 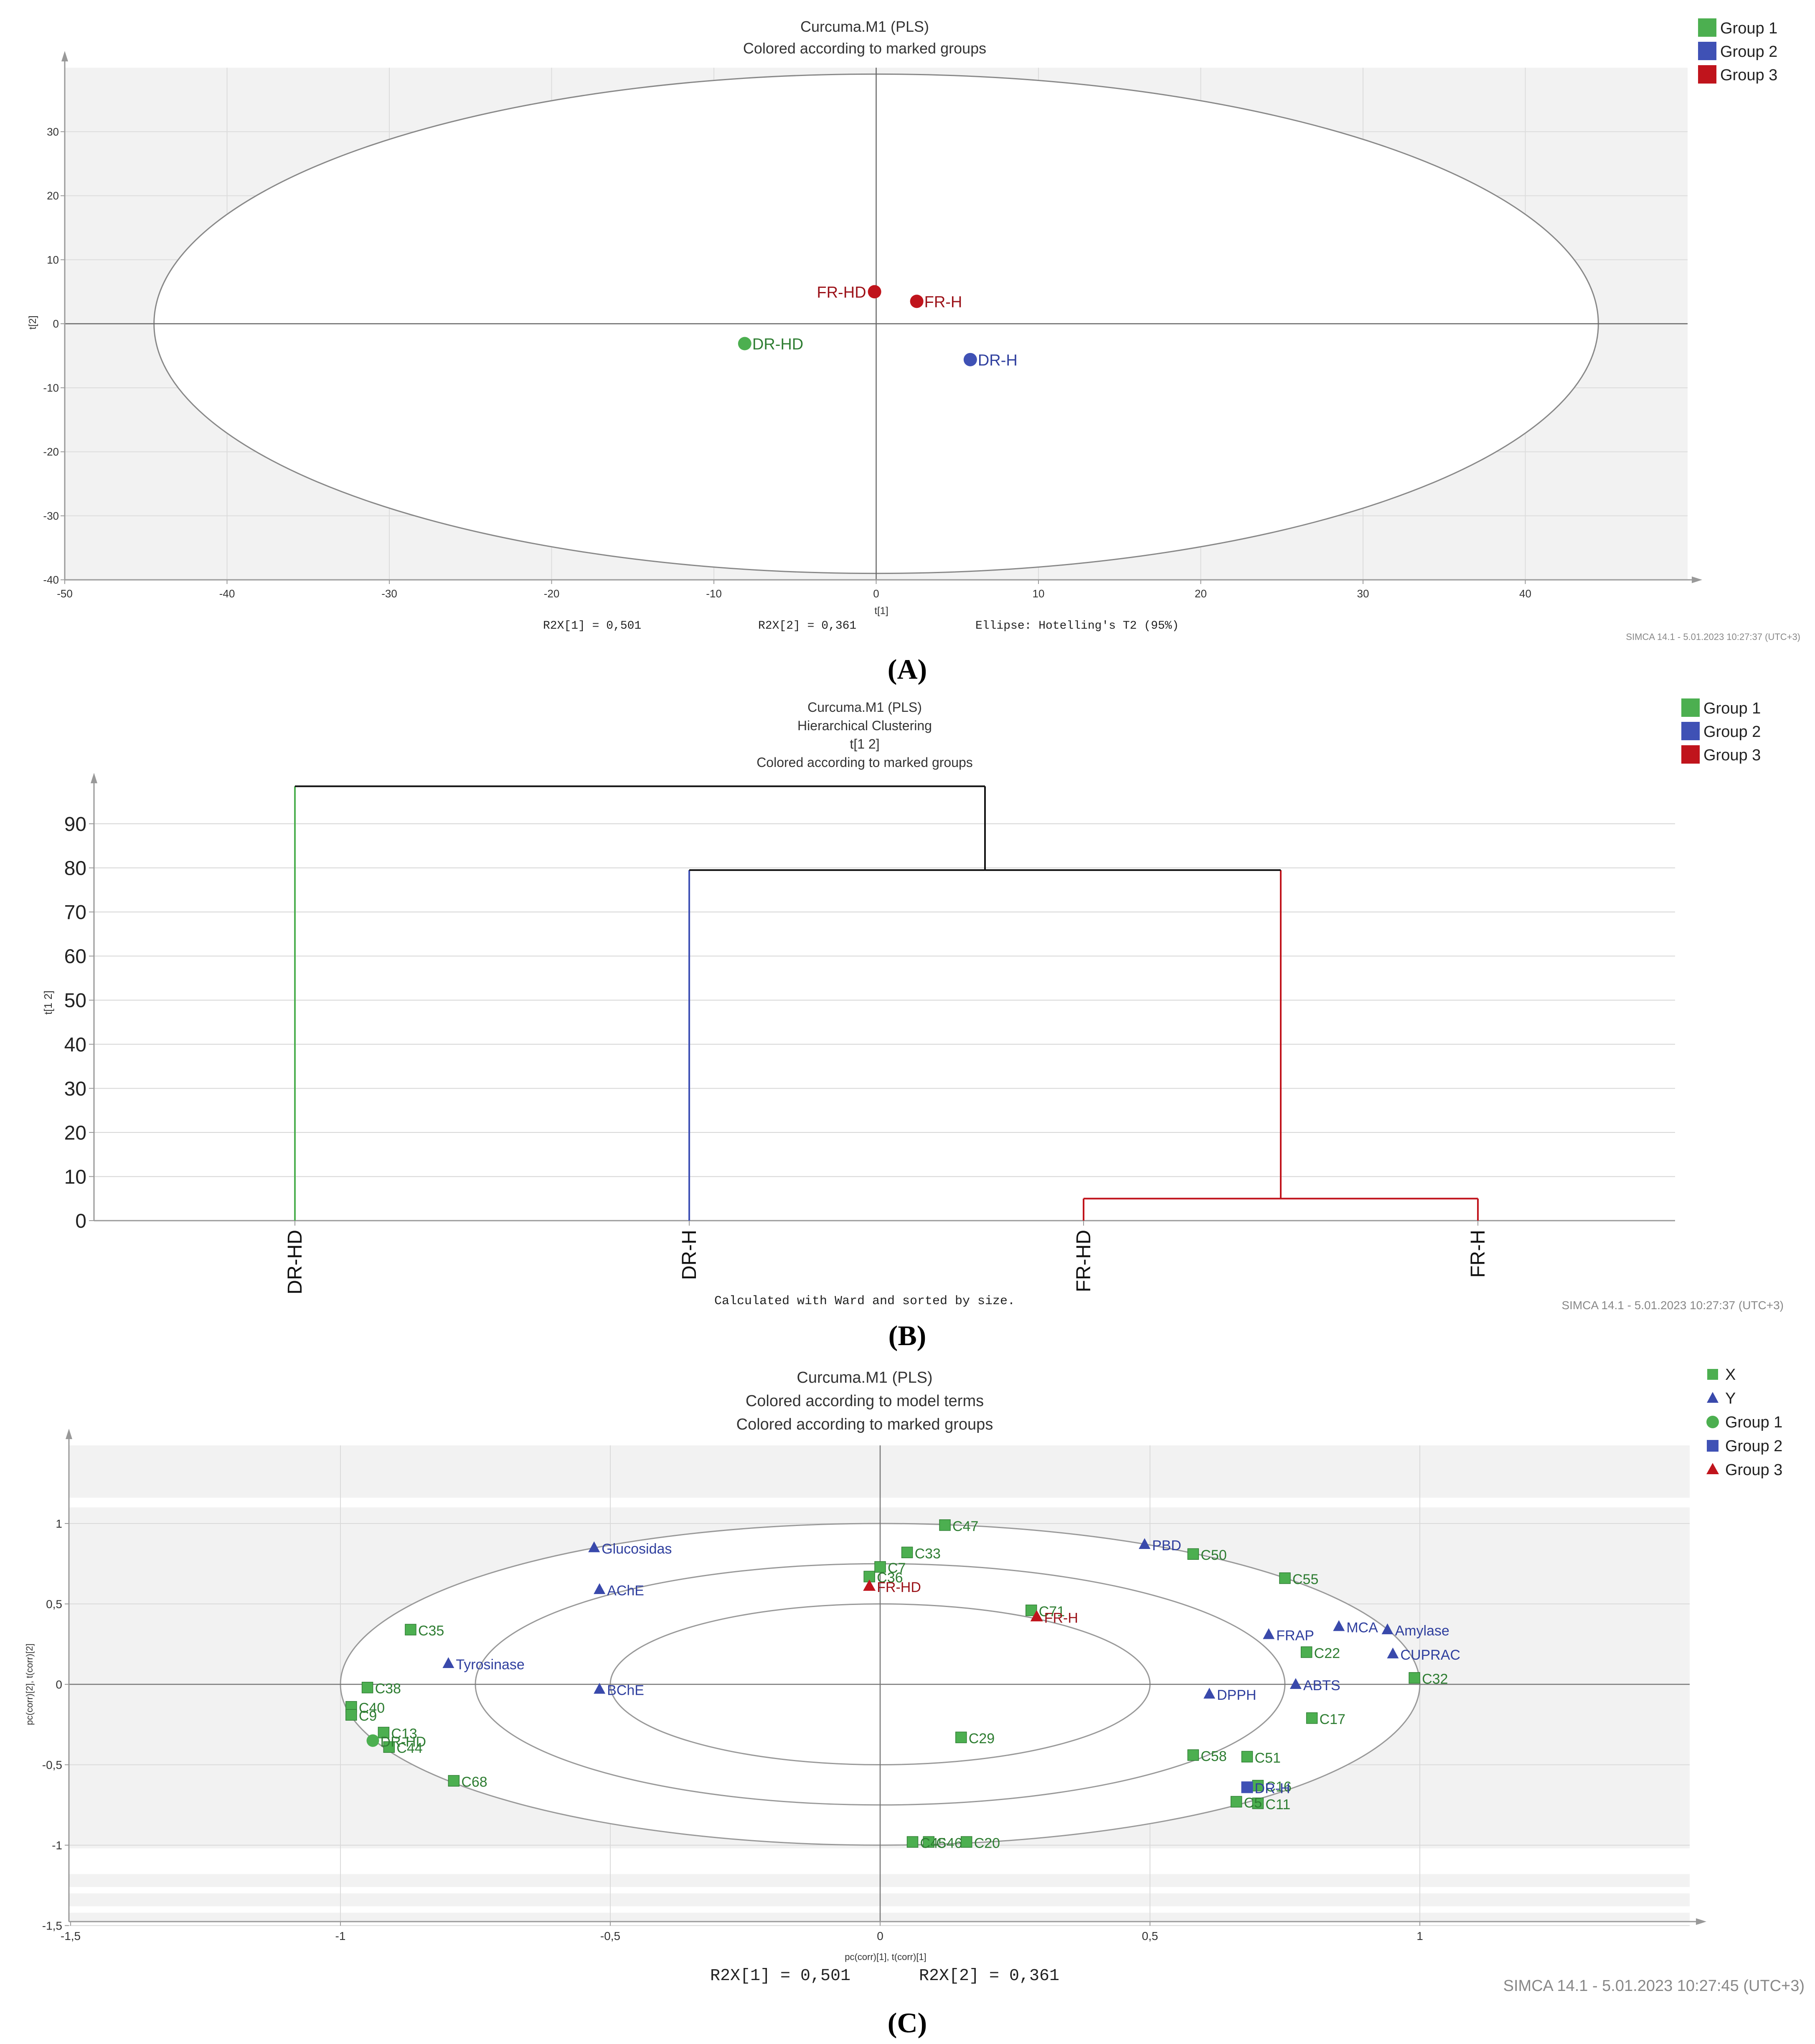 What do you see at coordinates (1422, 1631) in the screenshot?
I see `panel-c-point-label: Amylase` at bounding box center [1422, 1631].